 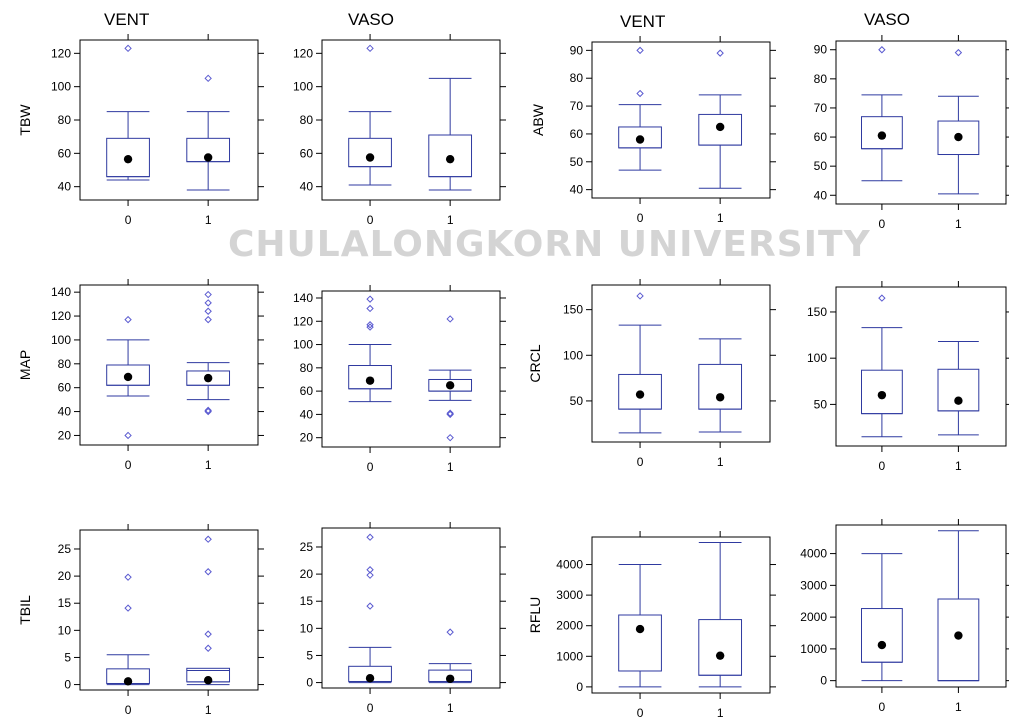 What do you see at coordinates (549, 244) in the screenshot?
I see `watermark: CHULALONGKORN UNIVERSITY` at bounding box center [549, 244].